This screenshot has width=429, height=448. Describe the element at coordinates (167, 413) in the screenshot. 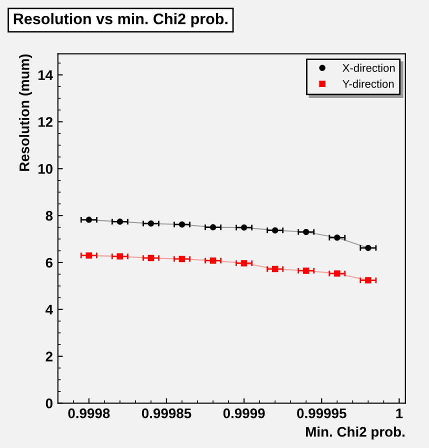

I see `x-tick-label: 0.99985` at that location.